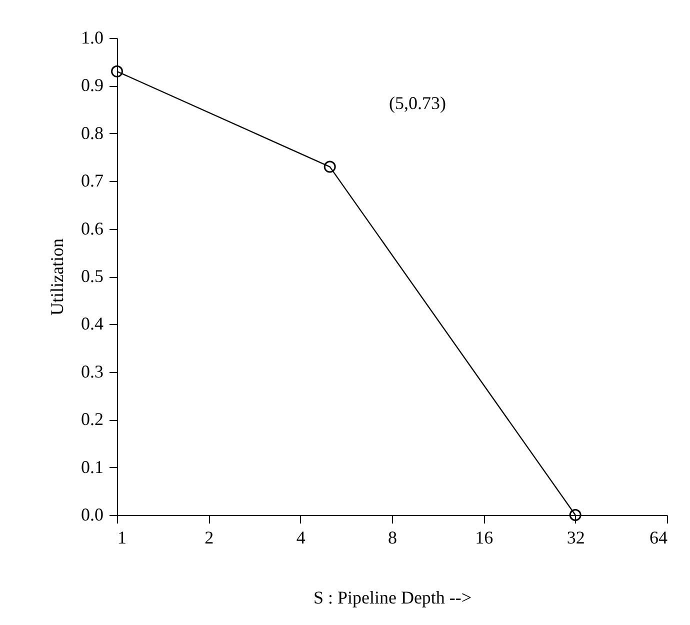  What do you see at coordinates (92, 324) in the screenshot?
I see `y-tick-label: 0.4` at bounding box center [92, 324].